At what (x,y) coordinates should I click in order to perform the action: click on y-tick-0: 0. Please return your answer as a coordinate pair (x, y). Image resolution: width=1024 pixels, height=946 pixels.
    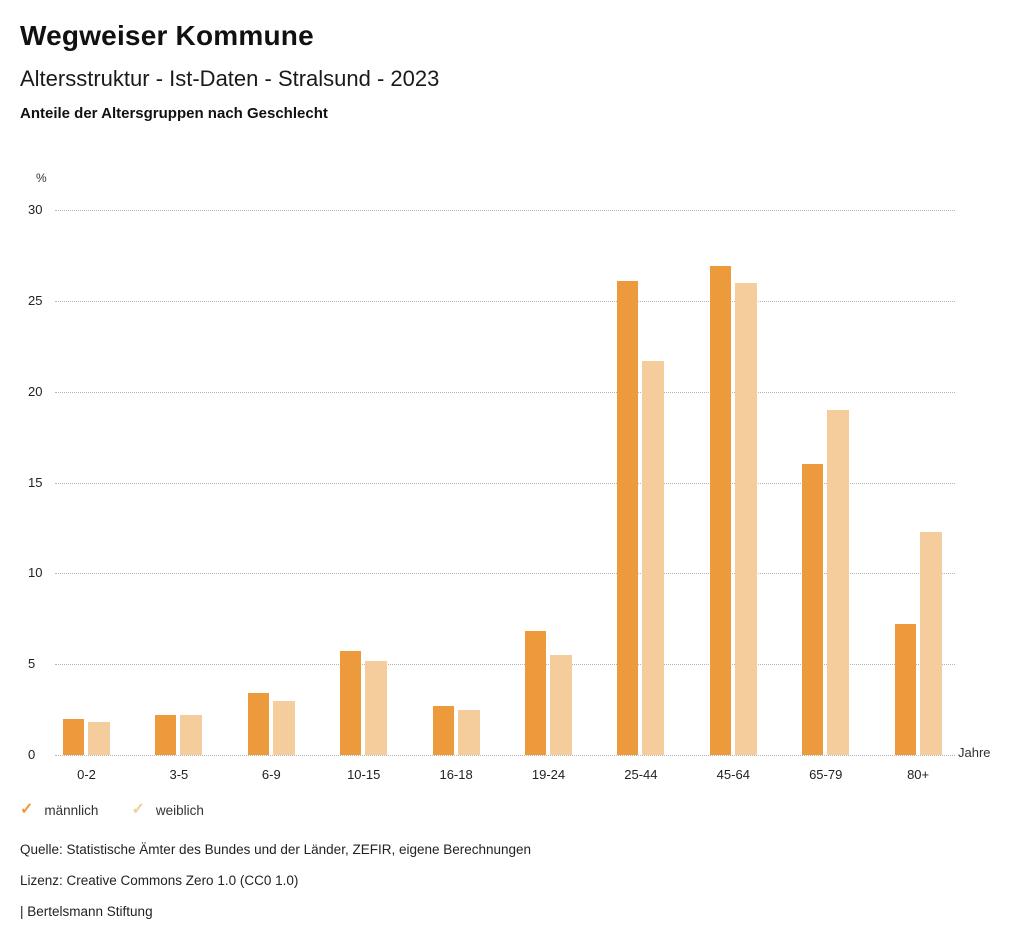
    Looking at the image, I should click on (32, 754).